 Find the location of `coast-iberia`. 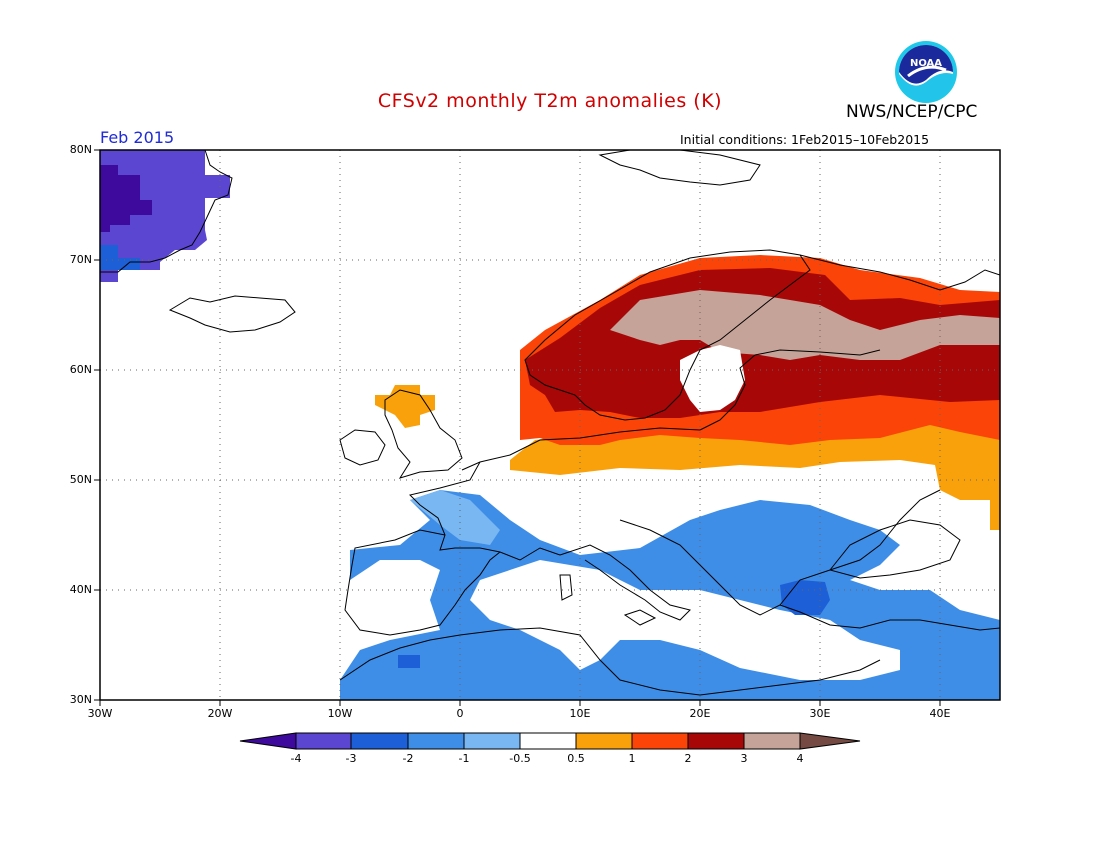

coast-iberia is located at coordinates (422, 582).